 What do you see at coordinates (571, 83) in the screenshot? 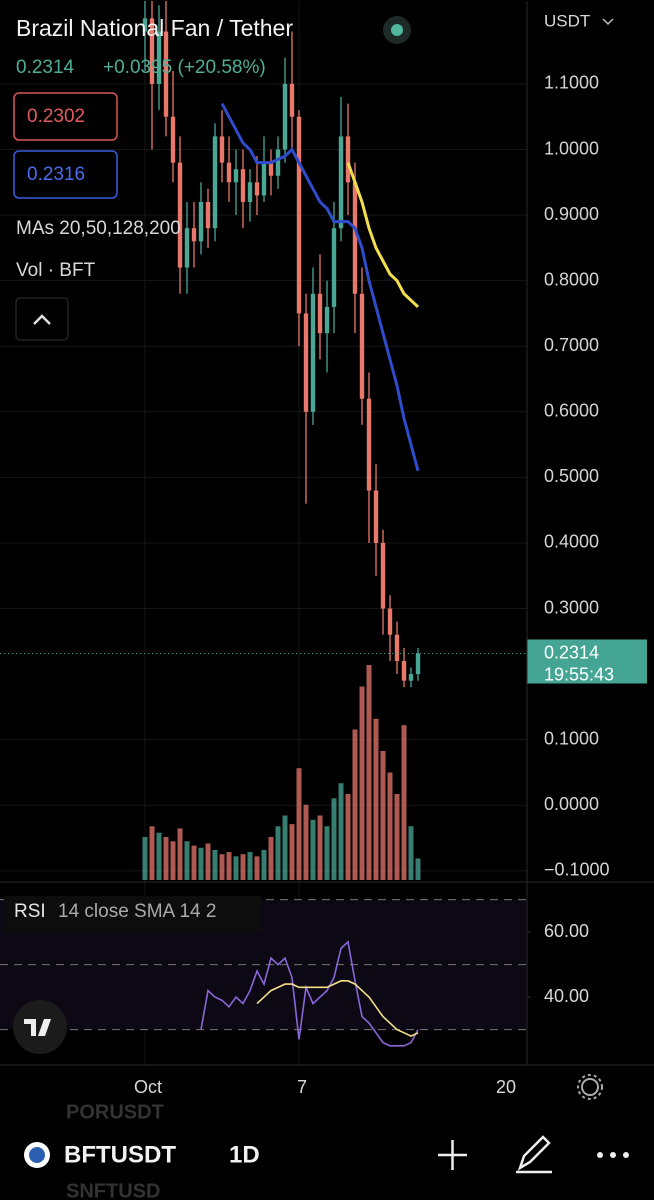
I see `y-tick-label: 1.1000` at bounding box center [571, 83].